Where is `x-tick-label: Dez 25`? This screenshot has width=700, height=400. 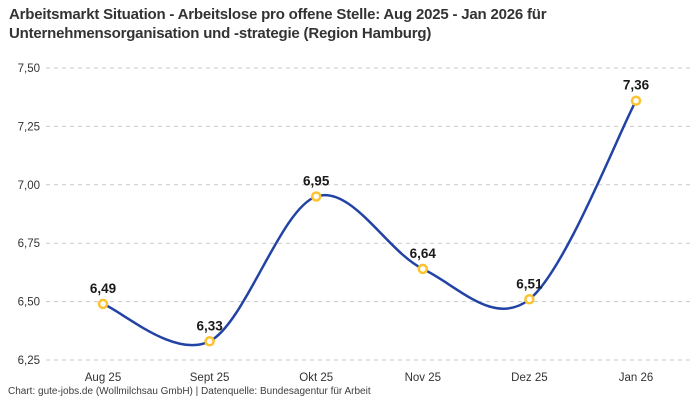 x-tick-label: Dez 25 is located at coordinates (529, 378).